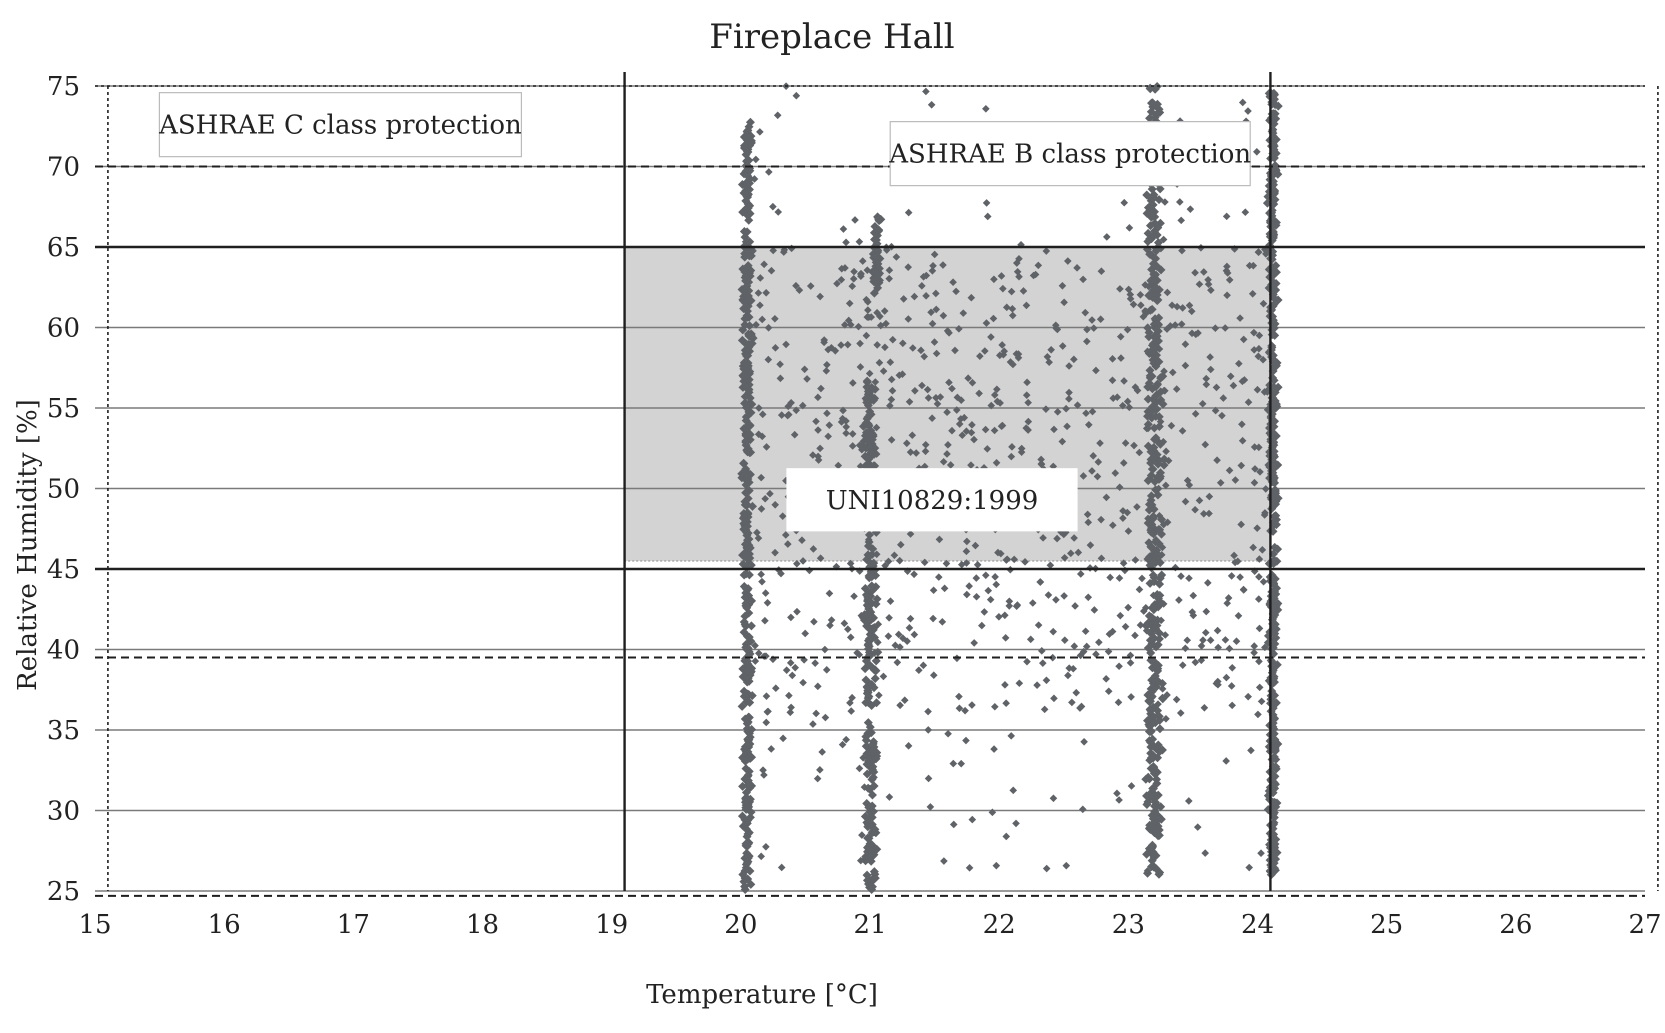 The height and width of the screenshot is (1033, 1665). I want to click on uni-zone-label: UNI10829:1999, so click(932, 501).